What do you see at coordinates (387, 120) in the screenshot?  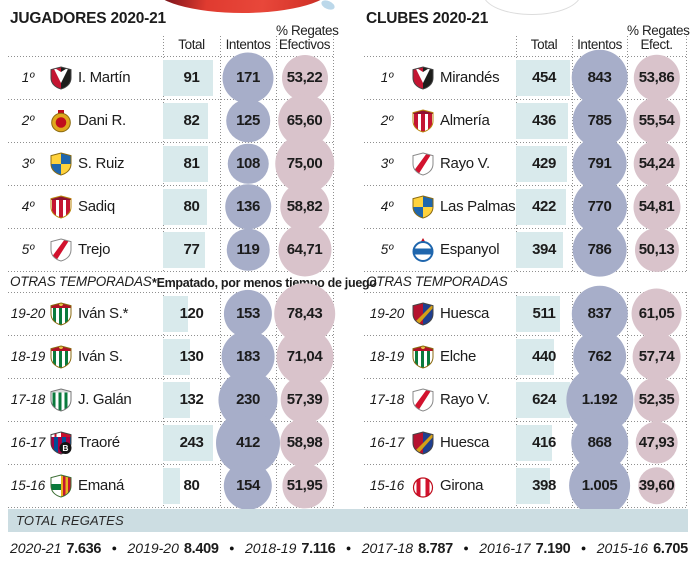 I see `row-rank: 2º` at bounding box center [387, 120].